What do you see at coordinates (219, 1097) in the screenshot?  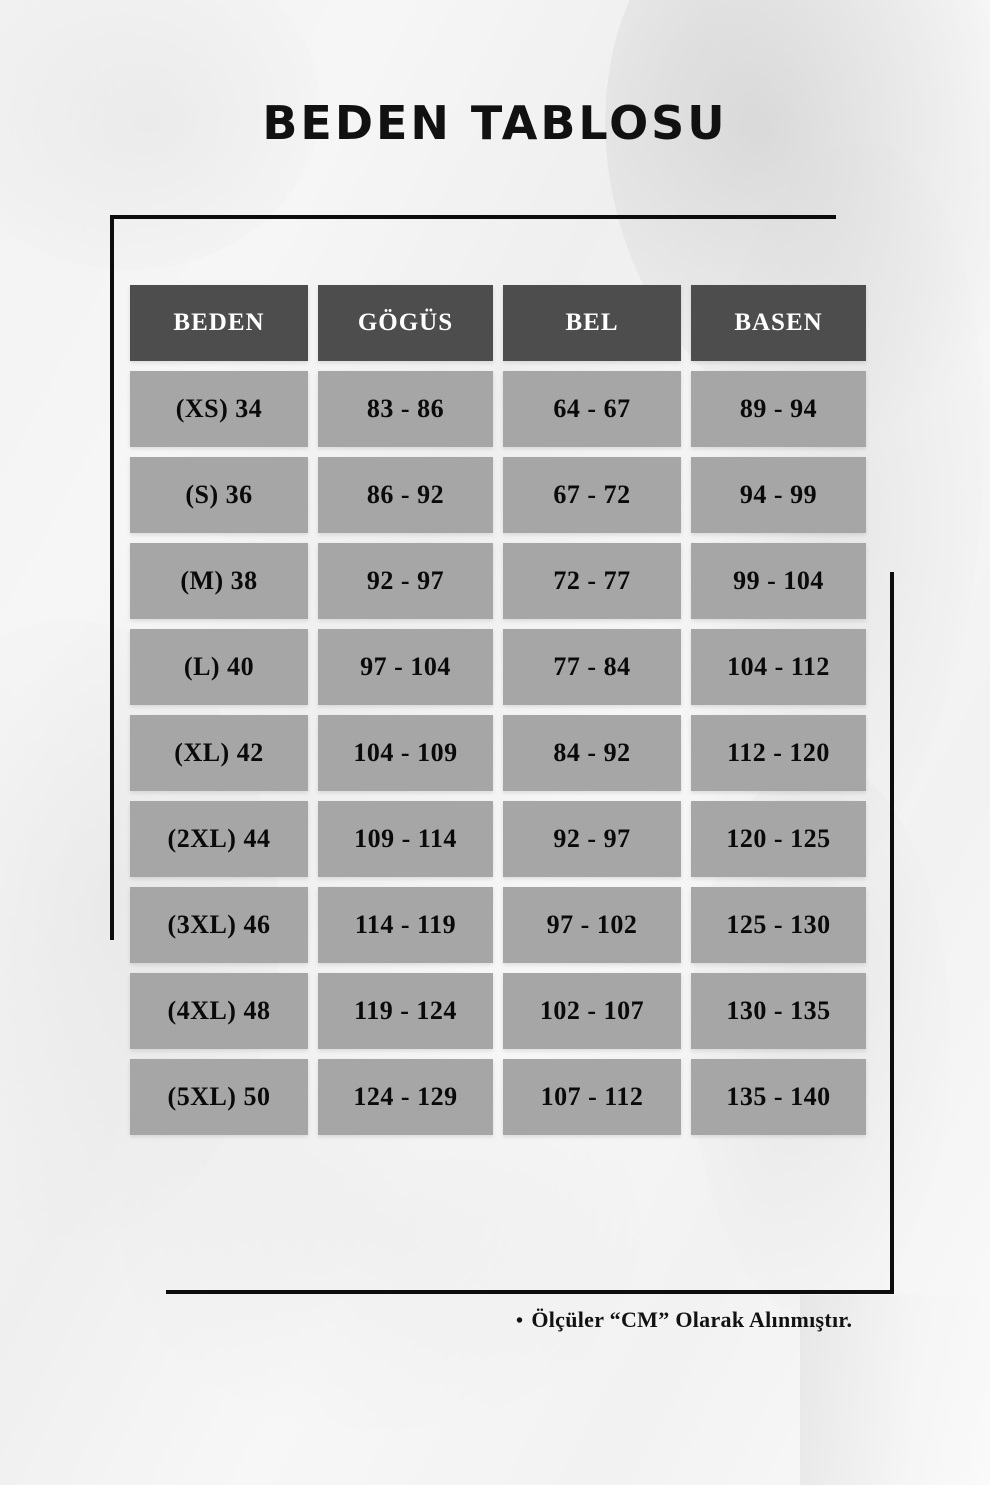 I see `cell-beden: (5XL) 50` at bounding box center [219, 1097].